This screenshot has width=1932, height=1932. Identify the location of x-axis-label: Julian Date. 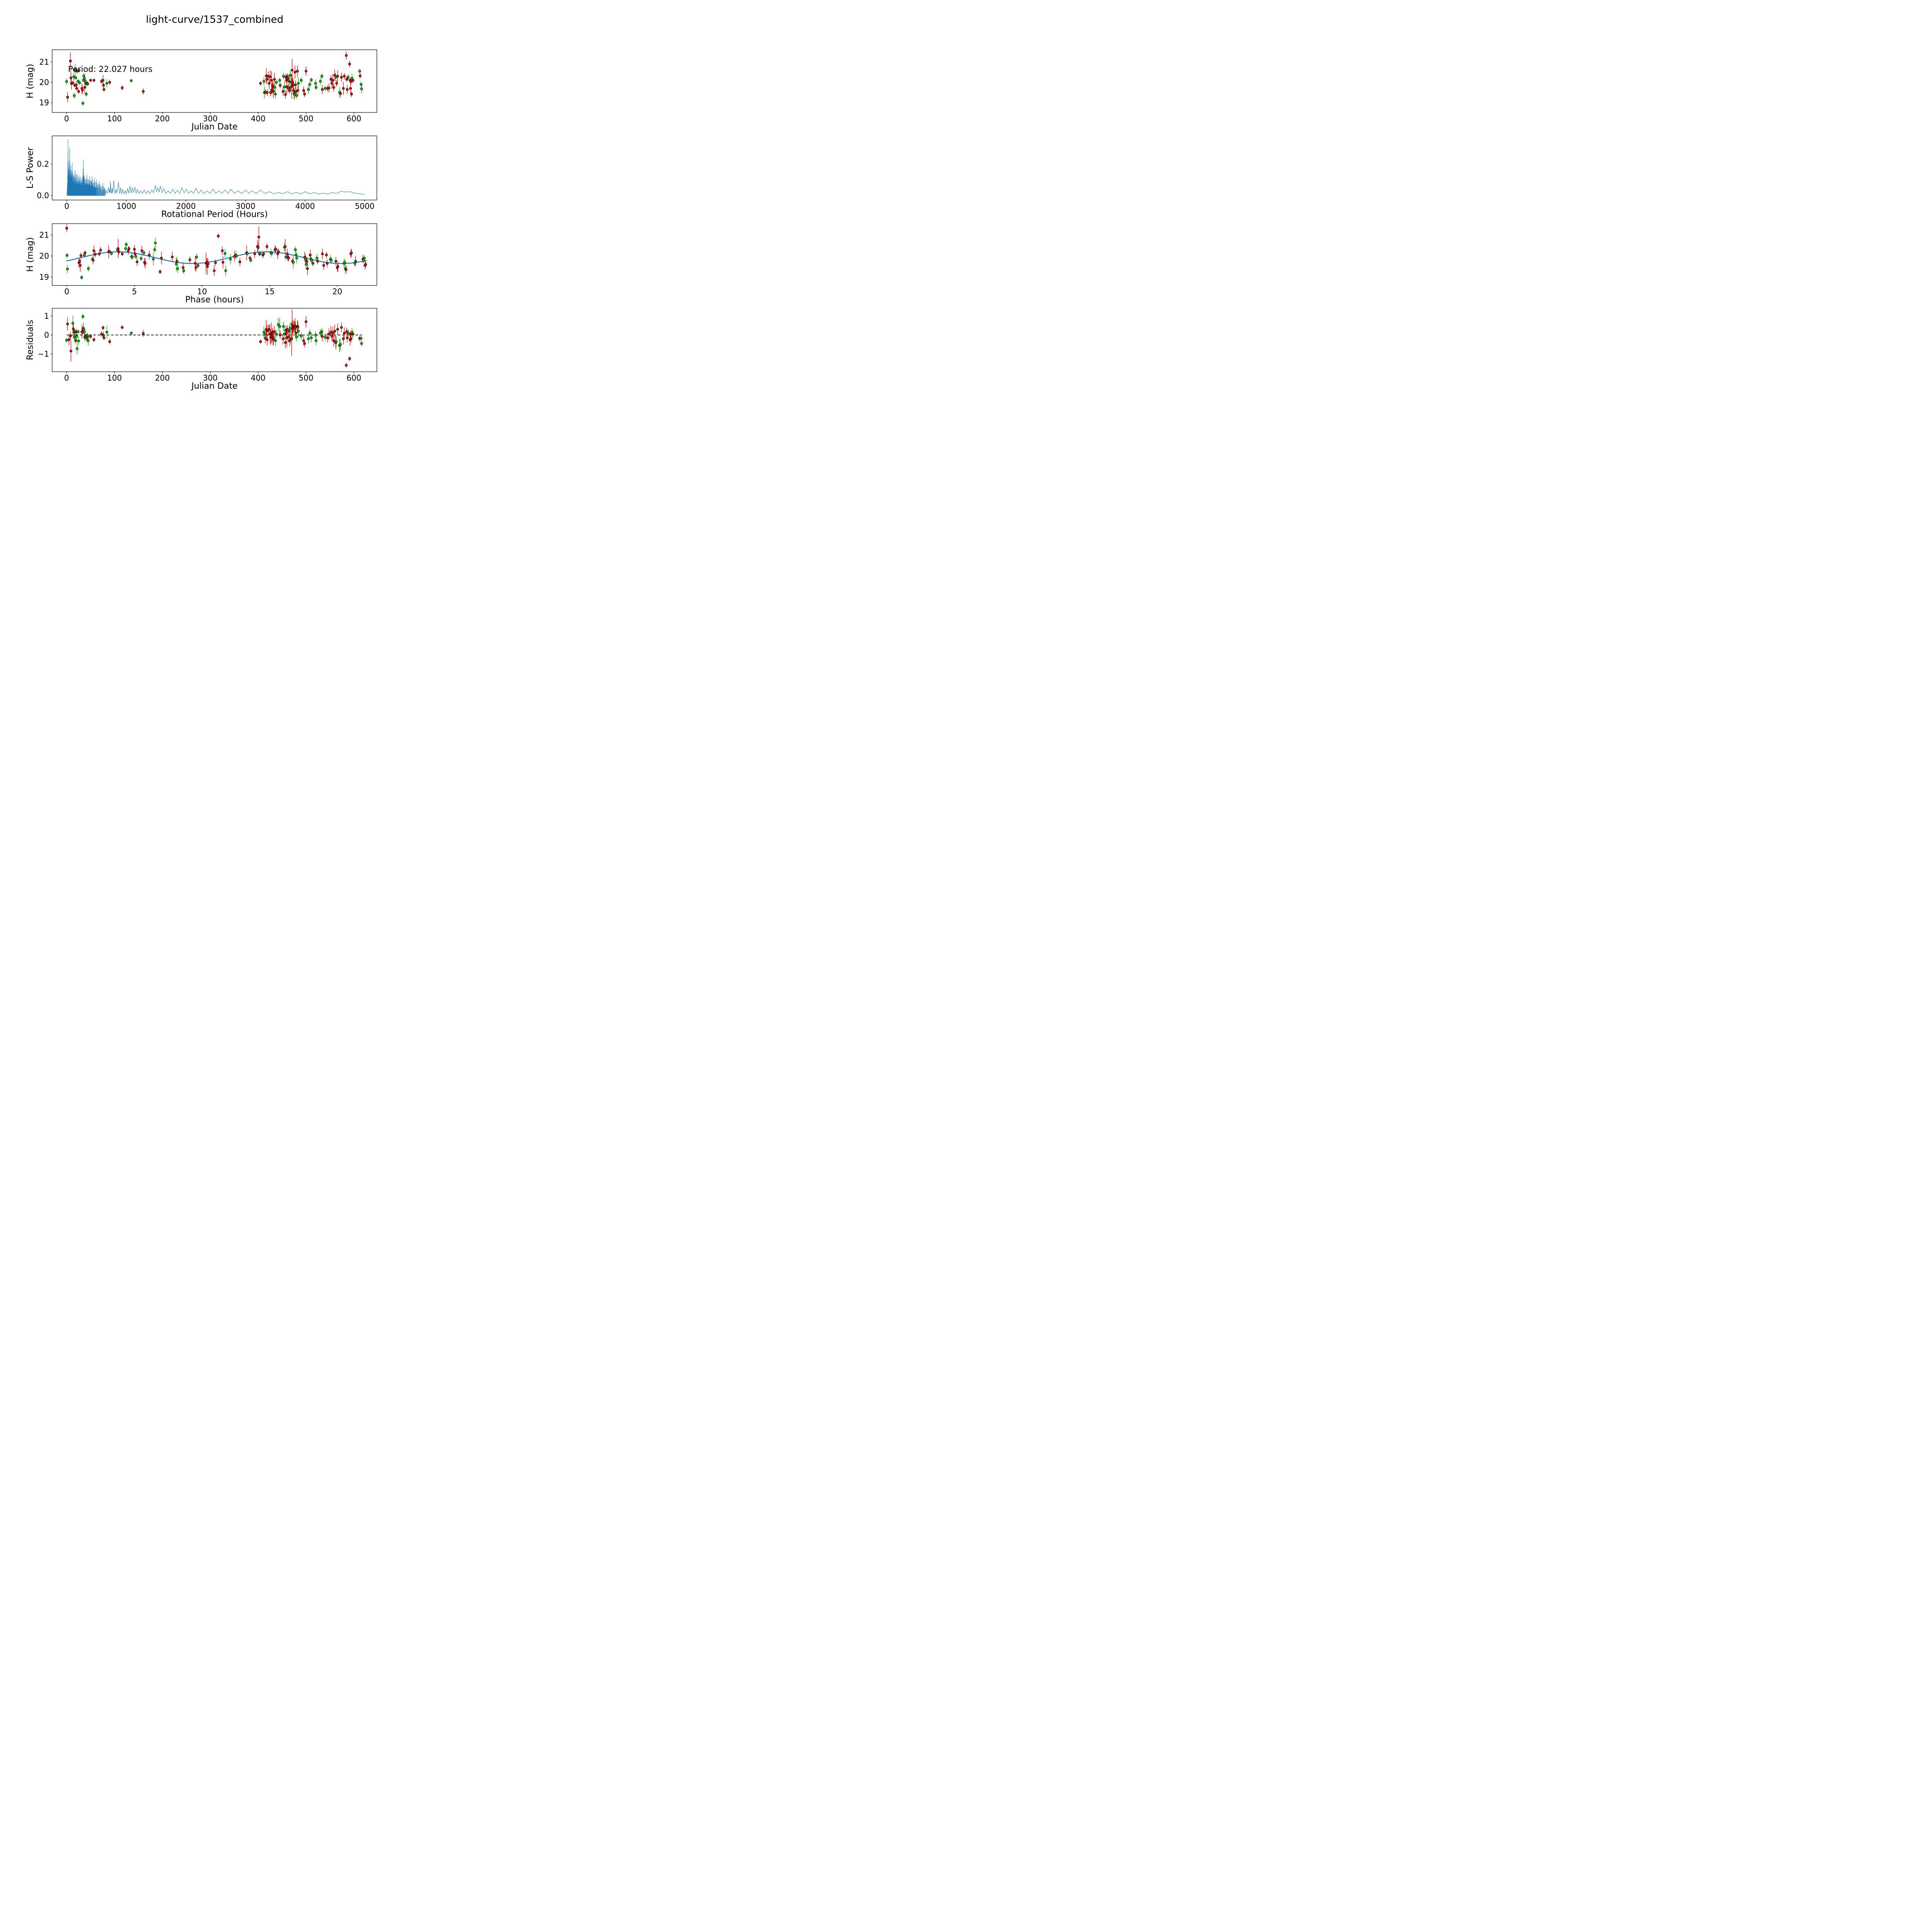
(214, 386).